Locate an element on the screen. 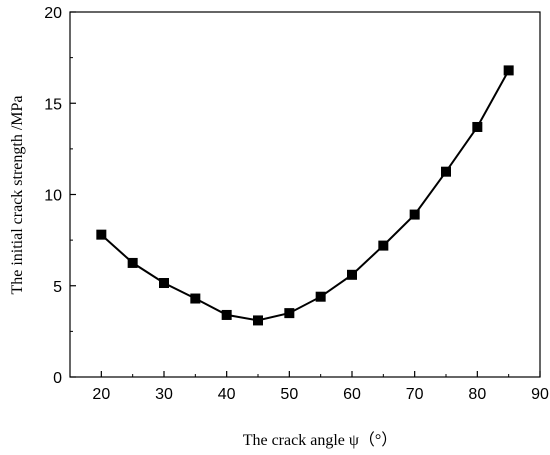  x-tick-label: 30 is located at coordinates (164, 394).